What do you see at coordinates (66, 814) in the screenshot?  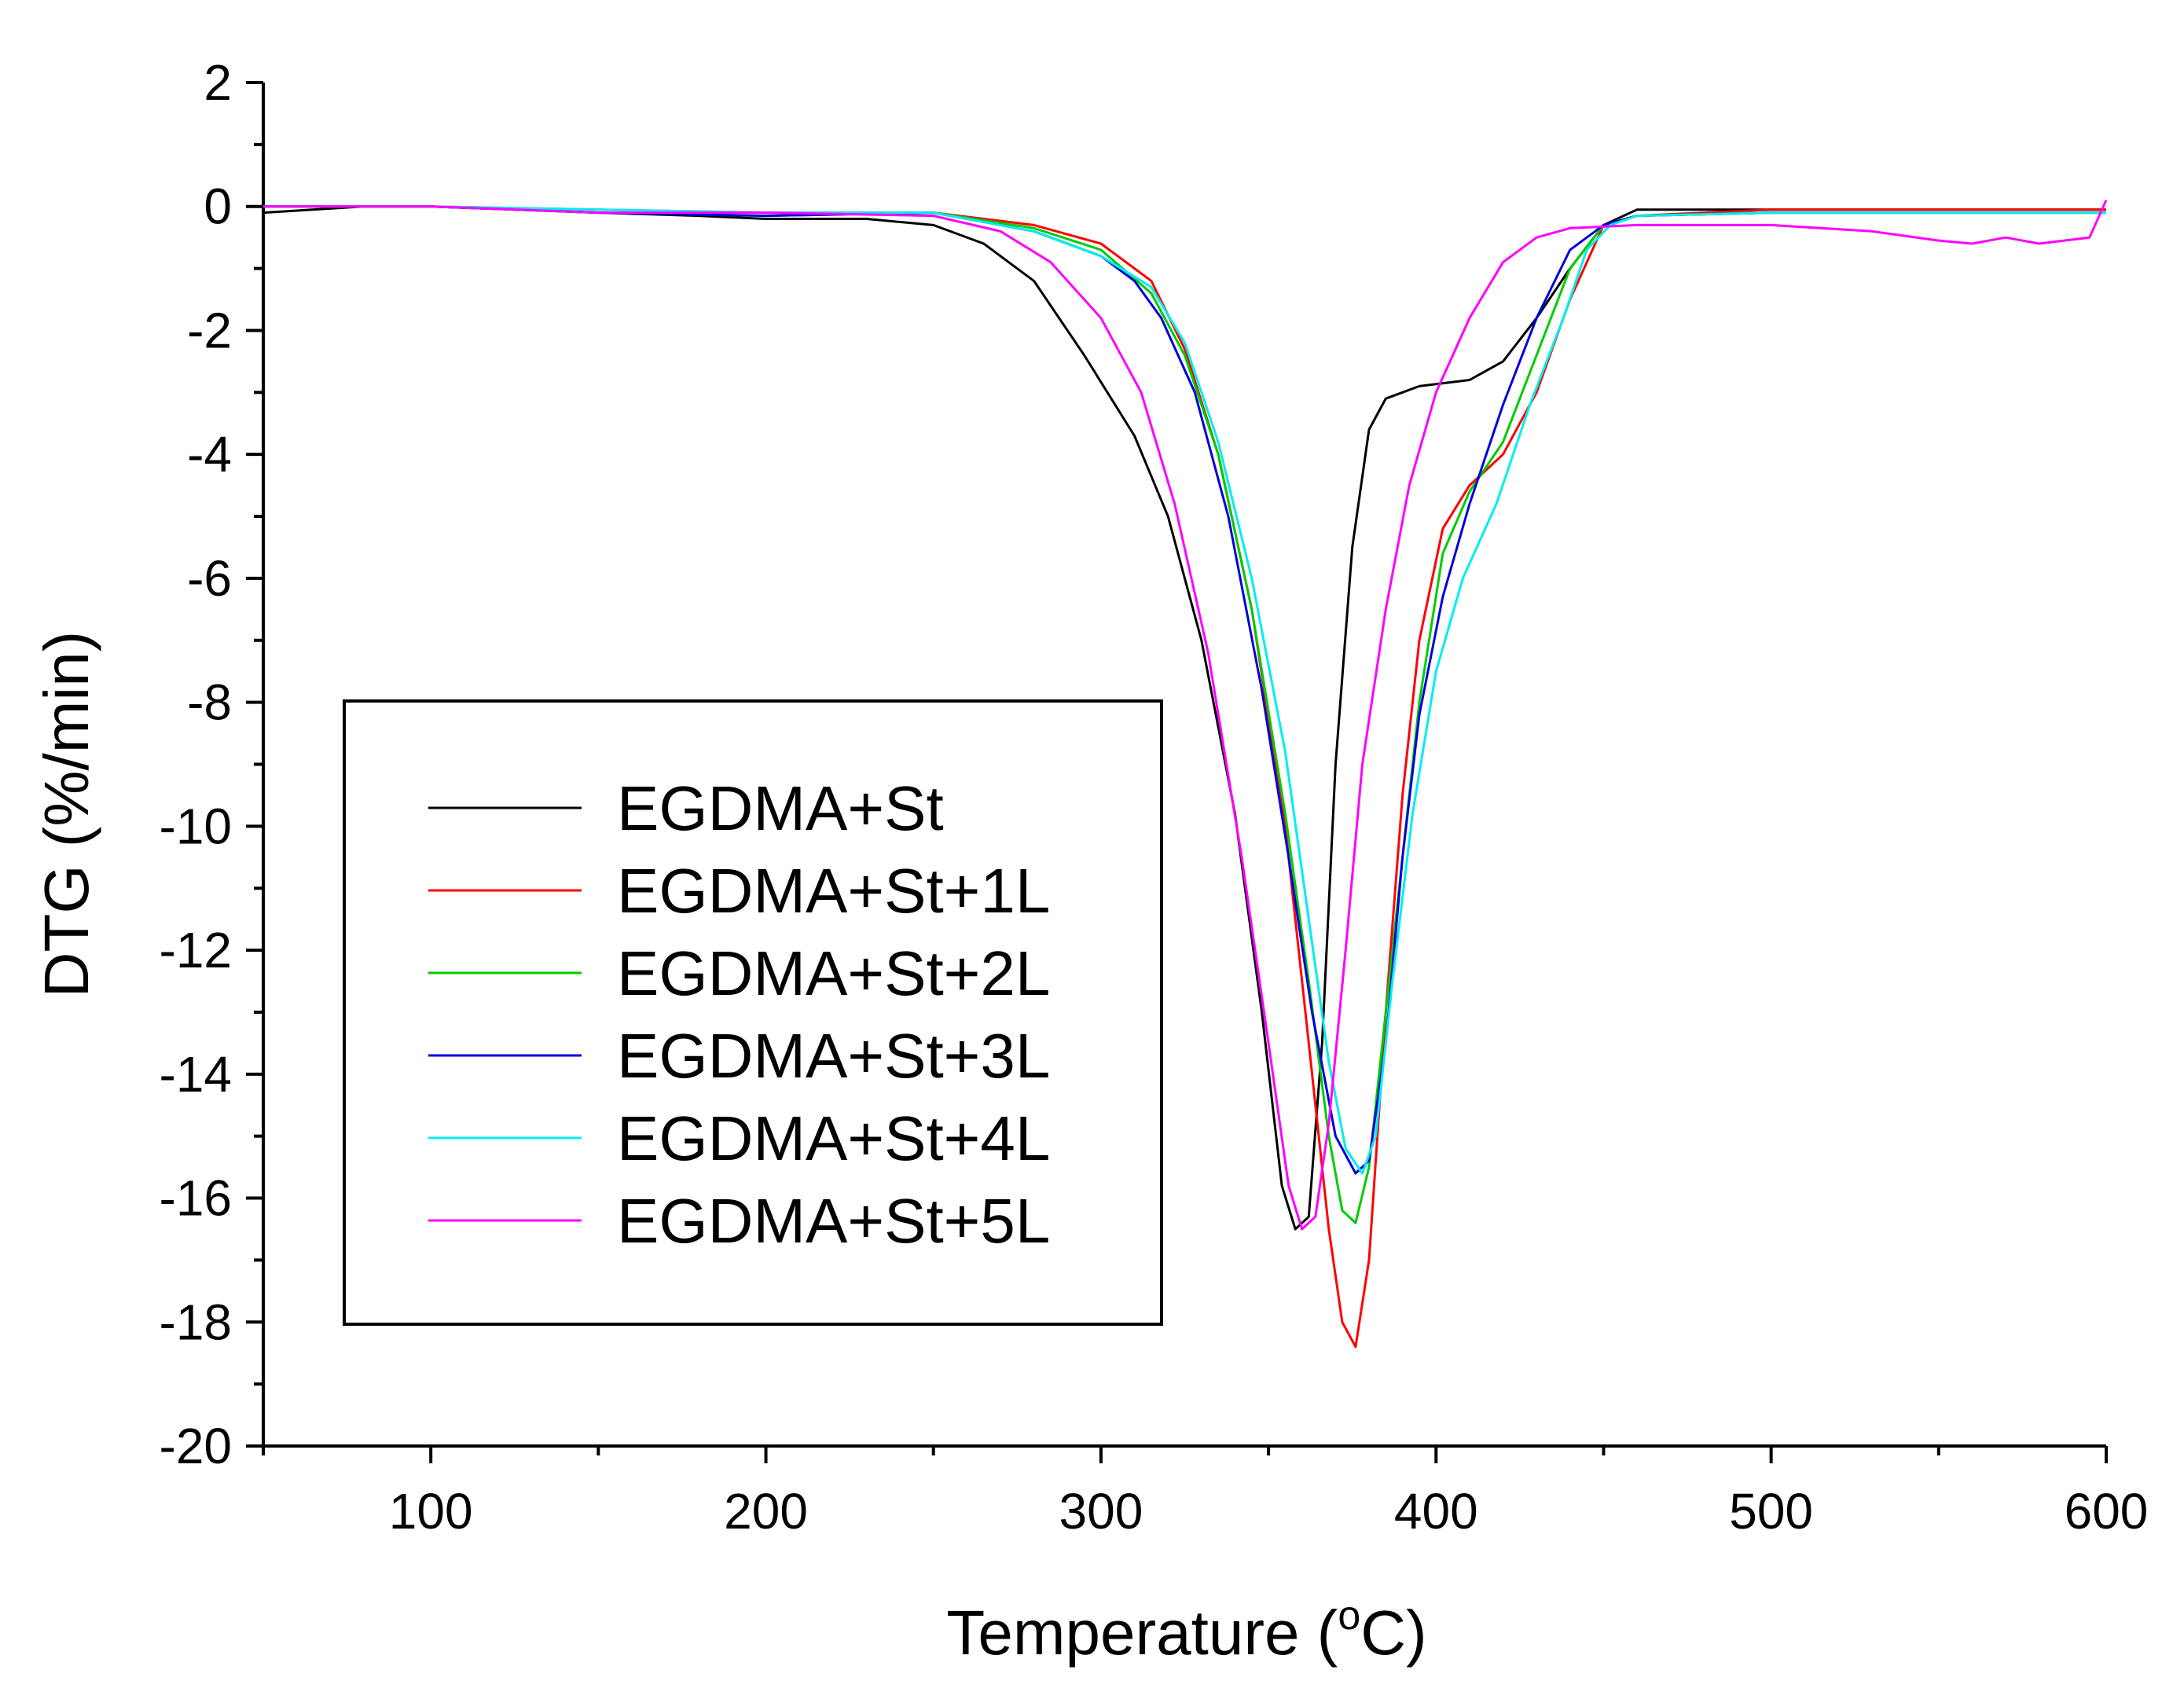 I see `y-axis-title: DTG (%/min)` at bounding box center [66, 814].